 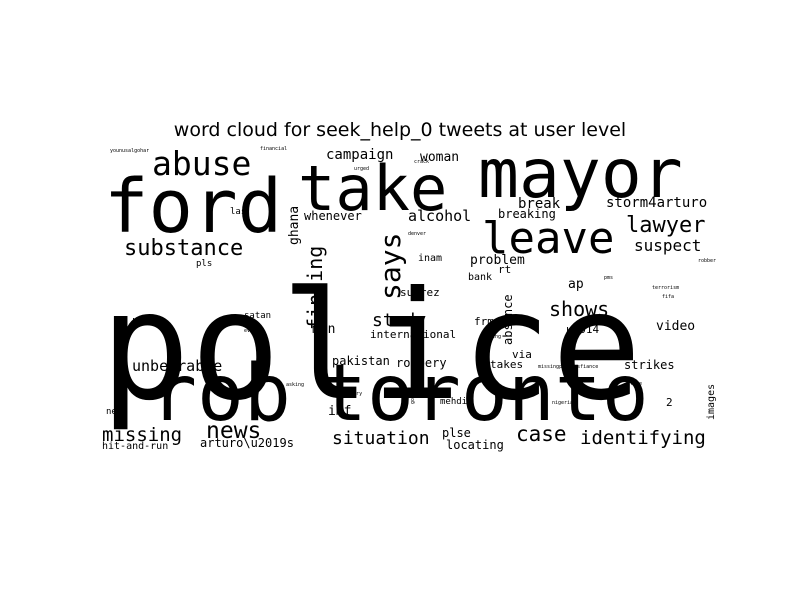 What do you see at coordinates (484, 394) in the screenshot?
I see `word-1: toronto` at bounding box center [484, 394].